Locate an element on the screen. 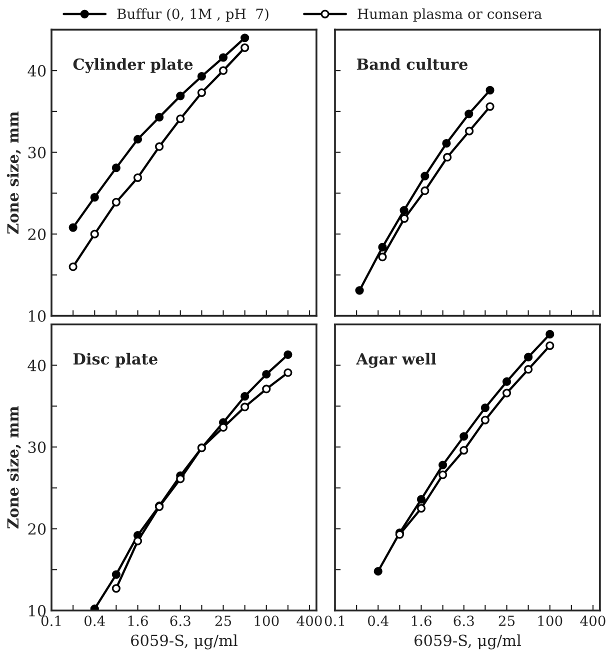 The height and width of the screenshot is (660, 606). text: Agar well is located at coordinates (396, 360).